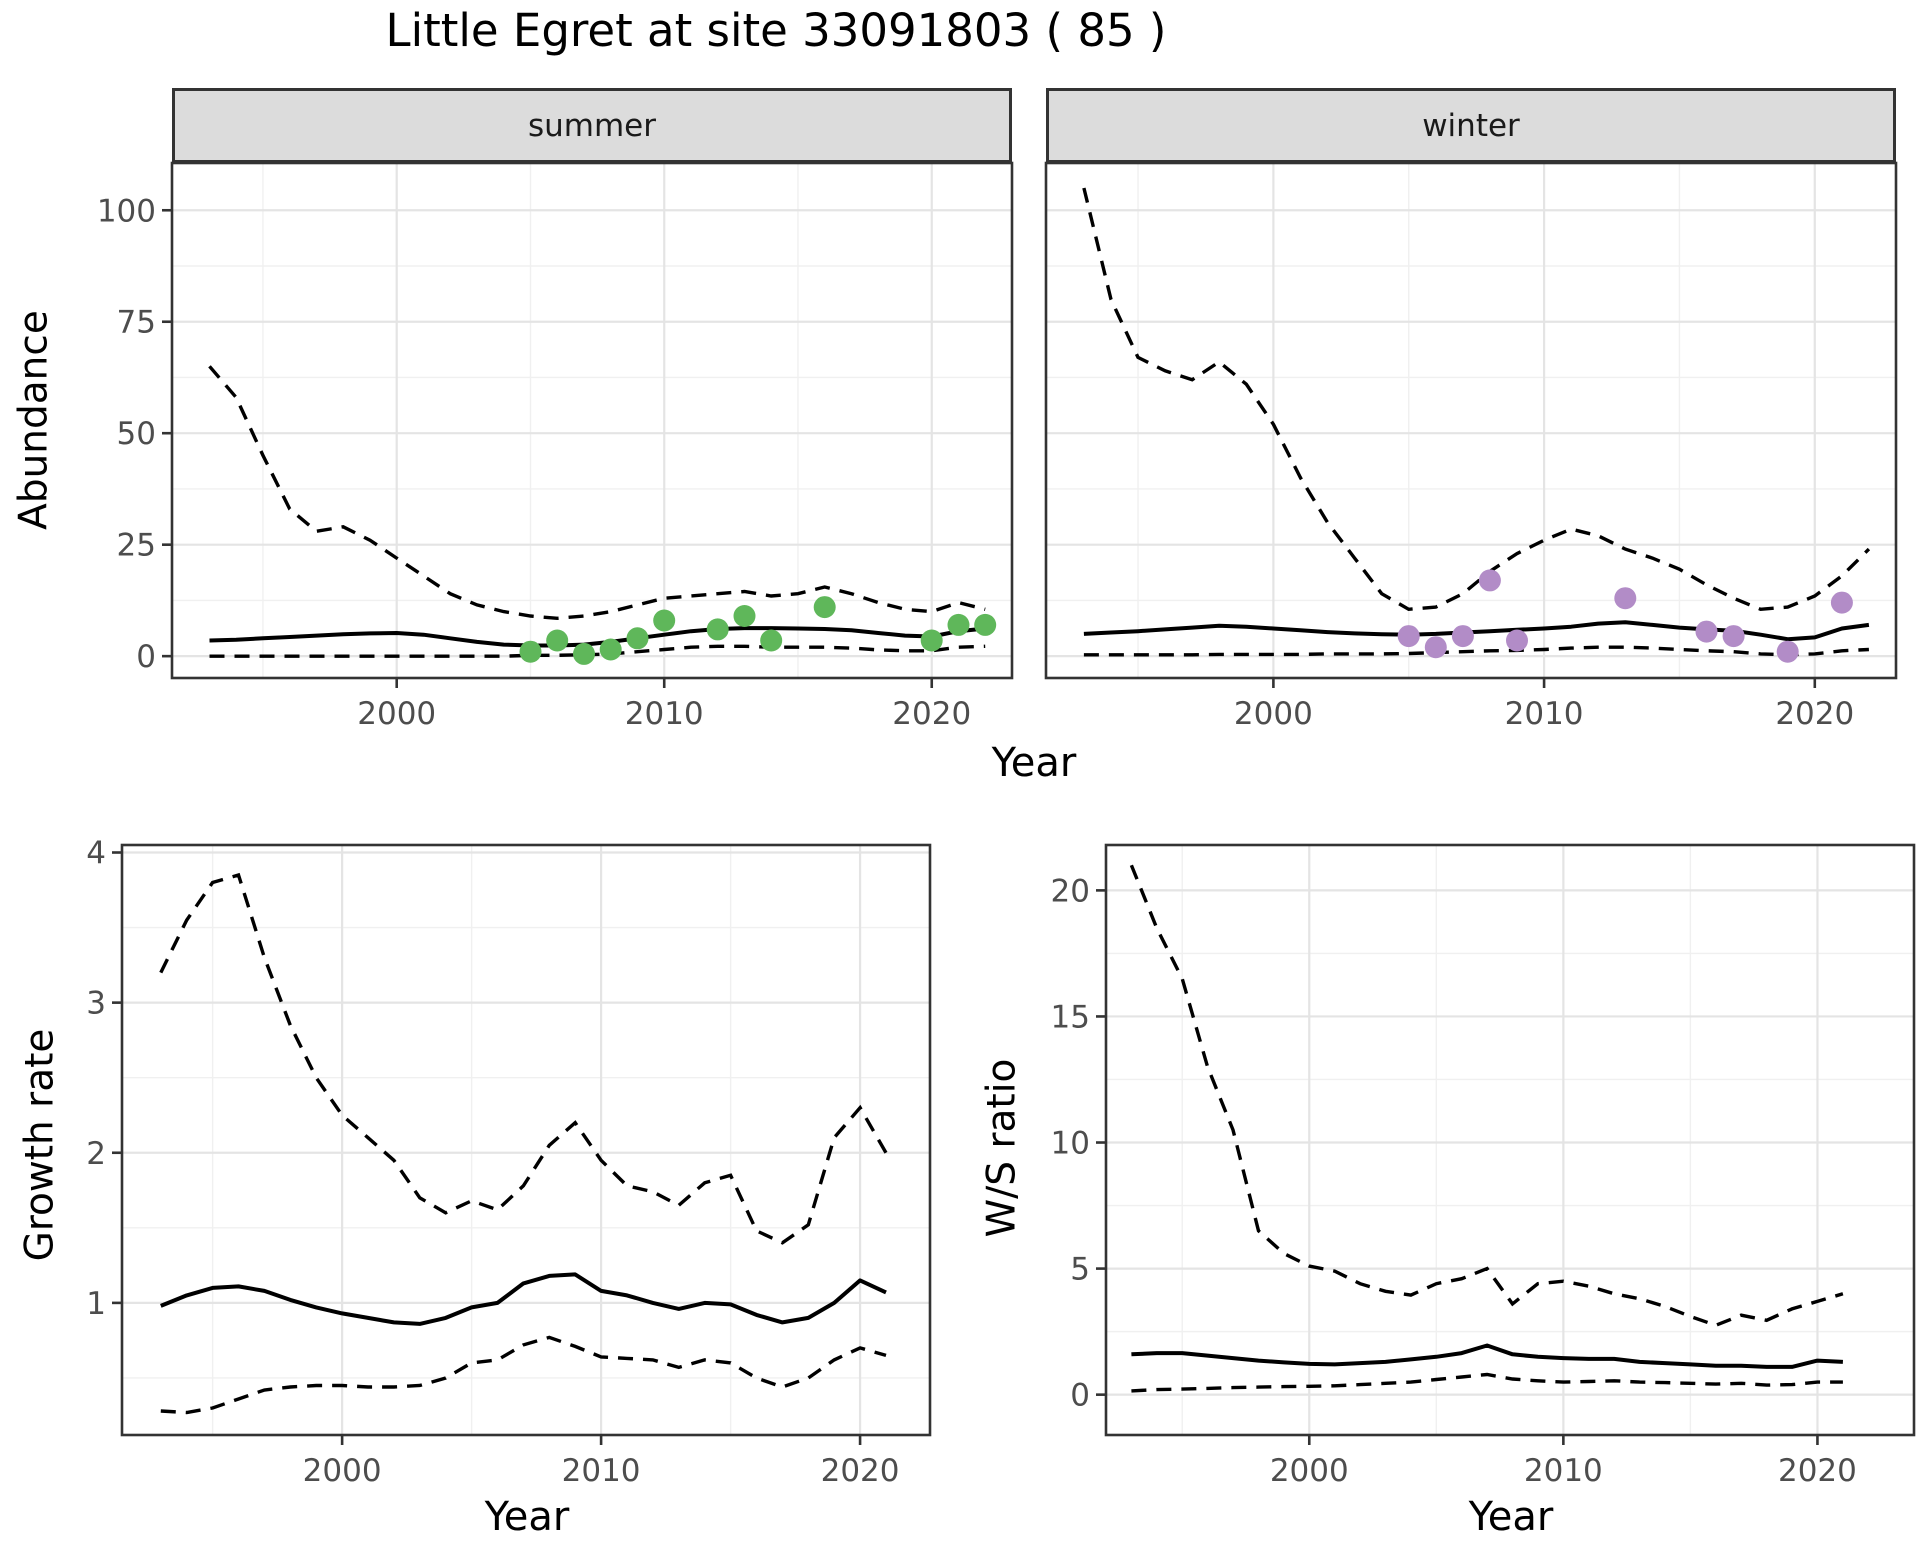 The image size is (1920, 1560). I want to click on y-tick-label: 4, so click(96, 854).